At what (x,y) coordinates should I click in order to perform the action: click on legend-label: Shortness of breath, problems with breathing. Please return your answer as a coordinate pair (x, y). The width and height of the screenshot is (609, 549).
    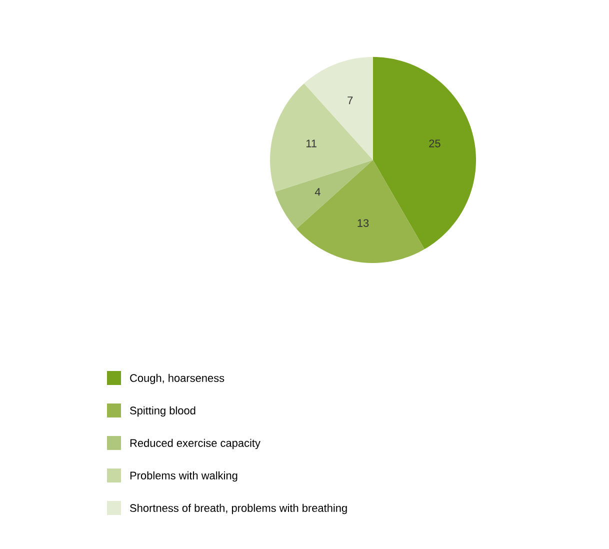
    Looking at the image, I should click on (238, 509).